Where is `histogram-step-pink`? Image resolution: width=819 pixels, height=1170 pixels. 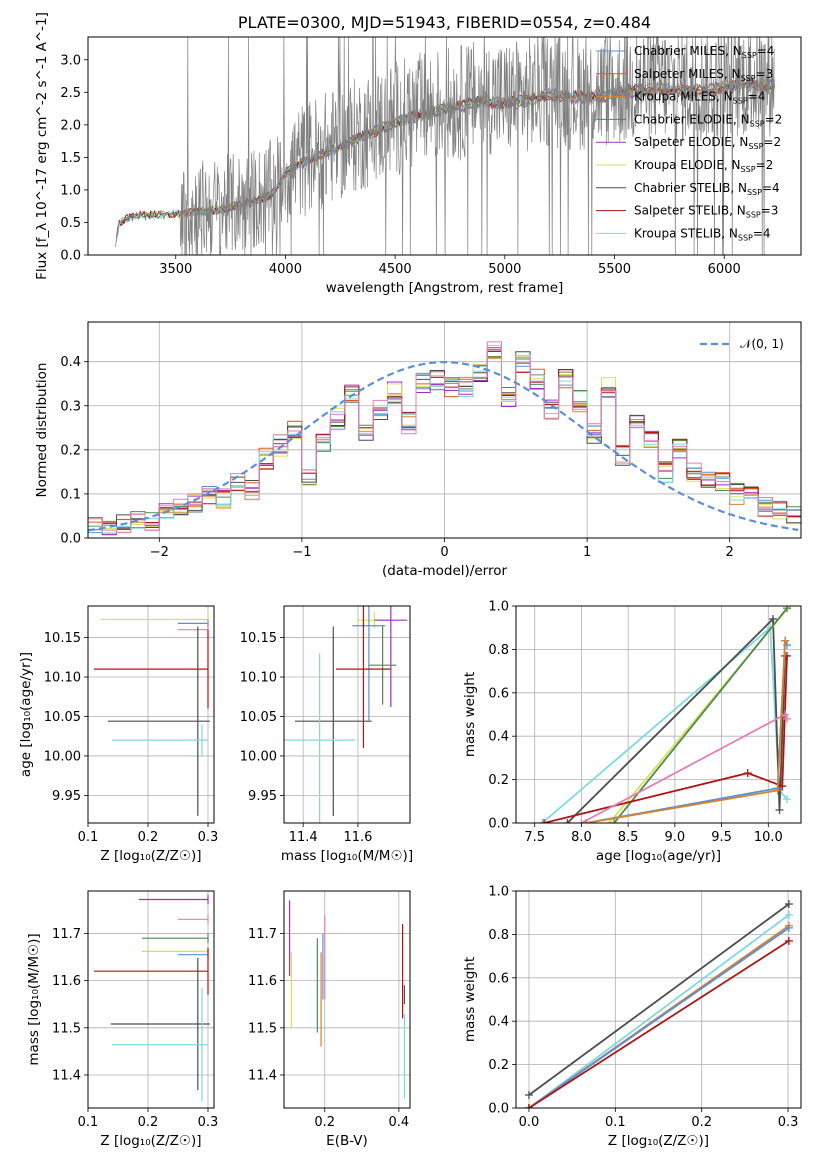 histogram-step-pink is located at coordinates (444, 437).